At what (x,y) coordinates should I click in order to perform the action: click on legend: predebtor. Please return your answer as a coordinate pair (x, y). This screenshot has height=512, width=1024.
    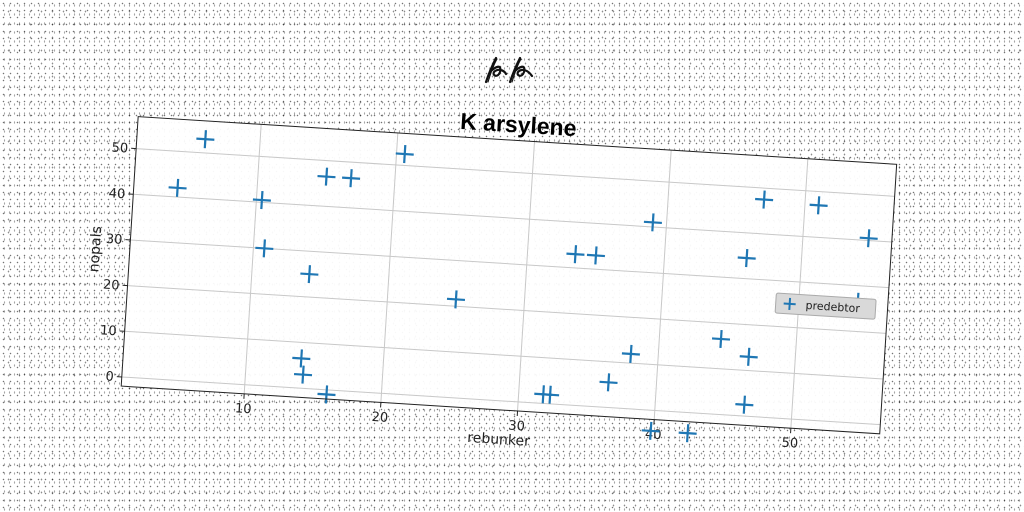
    Looking at the image, I should click on (825, 306).